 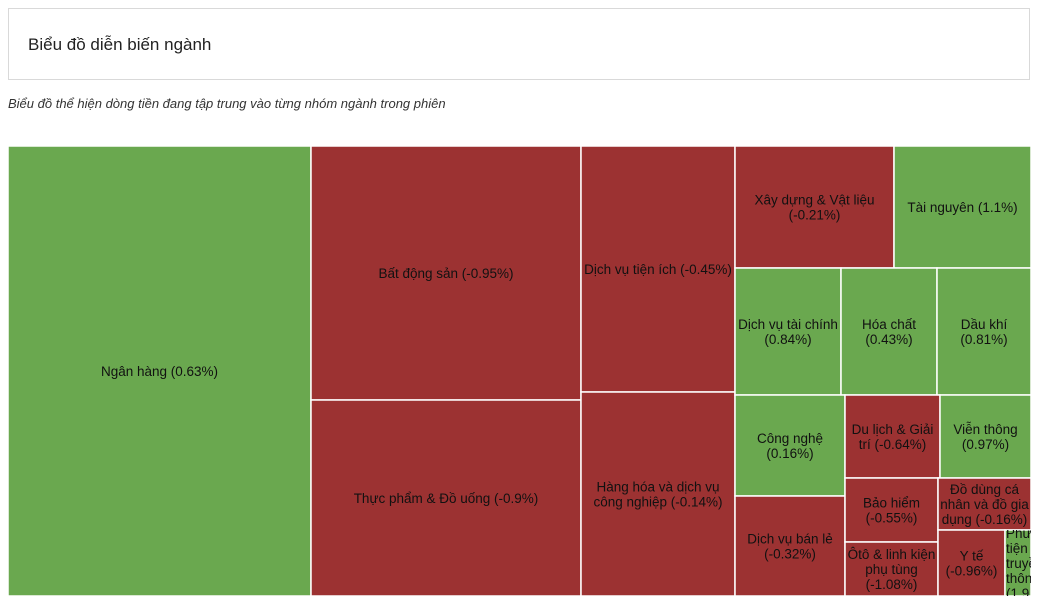 I want to click on tile-label: Bảo hiểm (-0.55%), so click(x=891, y=511).